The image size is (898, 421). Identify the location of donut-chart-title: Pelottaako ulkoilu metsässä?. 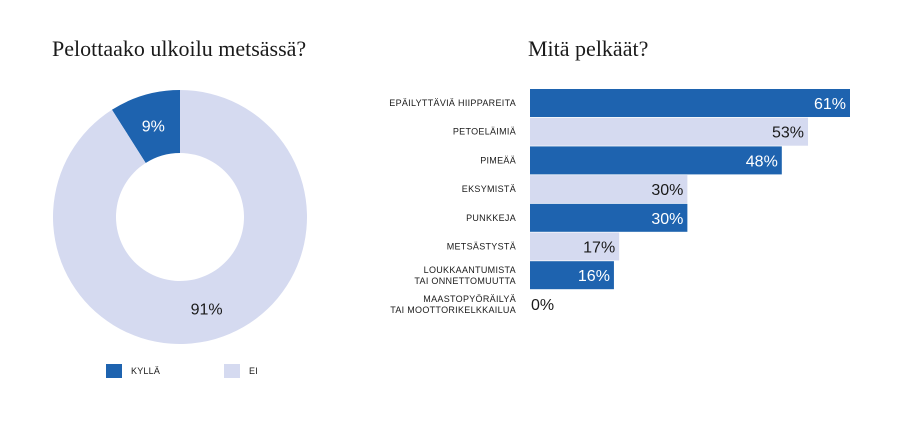
(179, 48).